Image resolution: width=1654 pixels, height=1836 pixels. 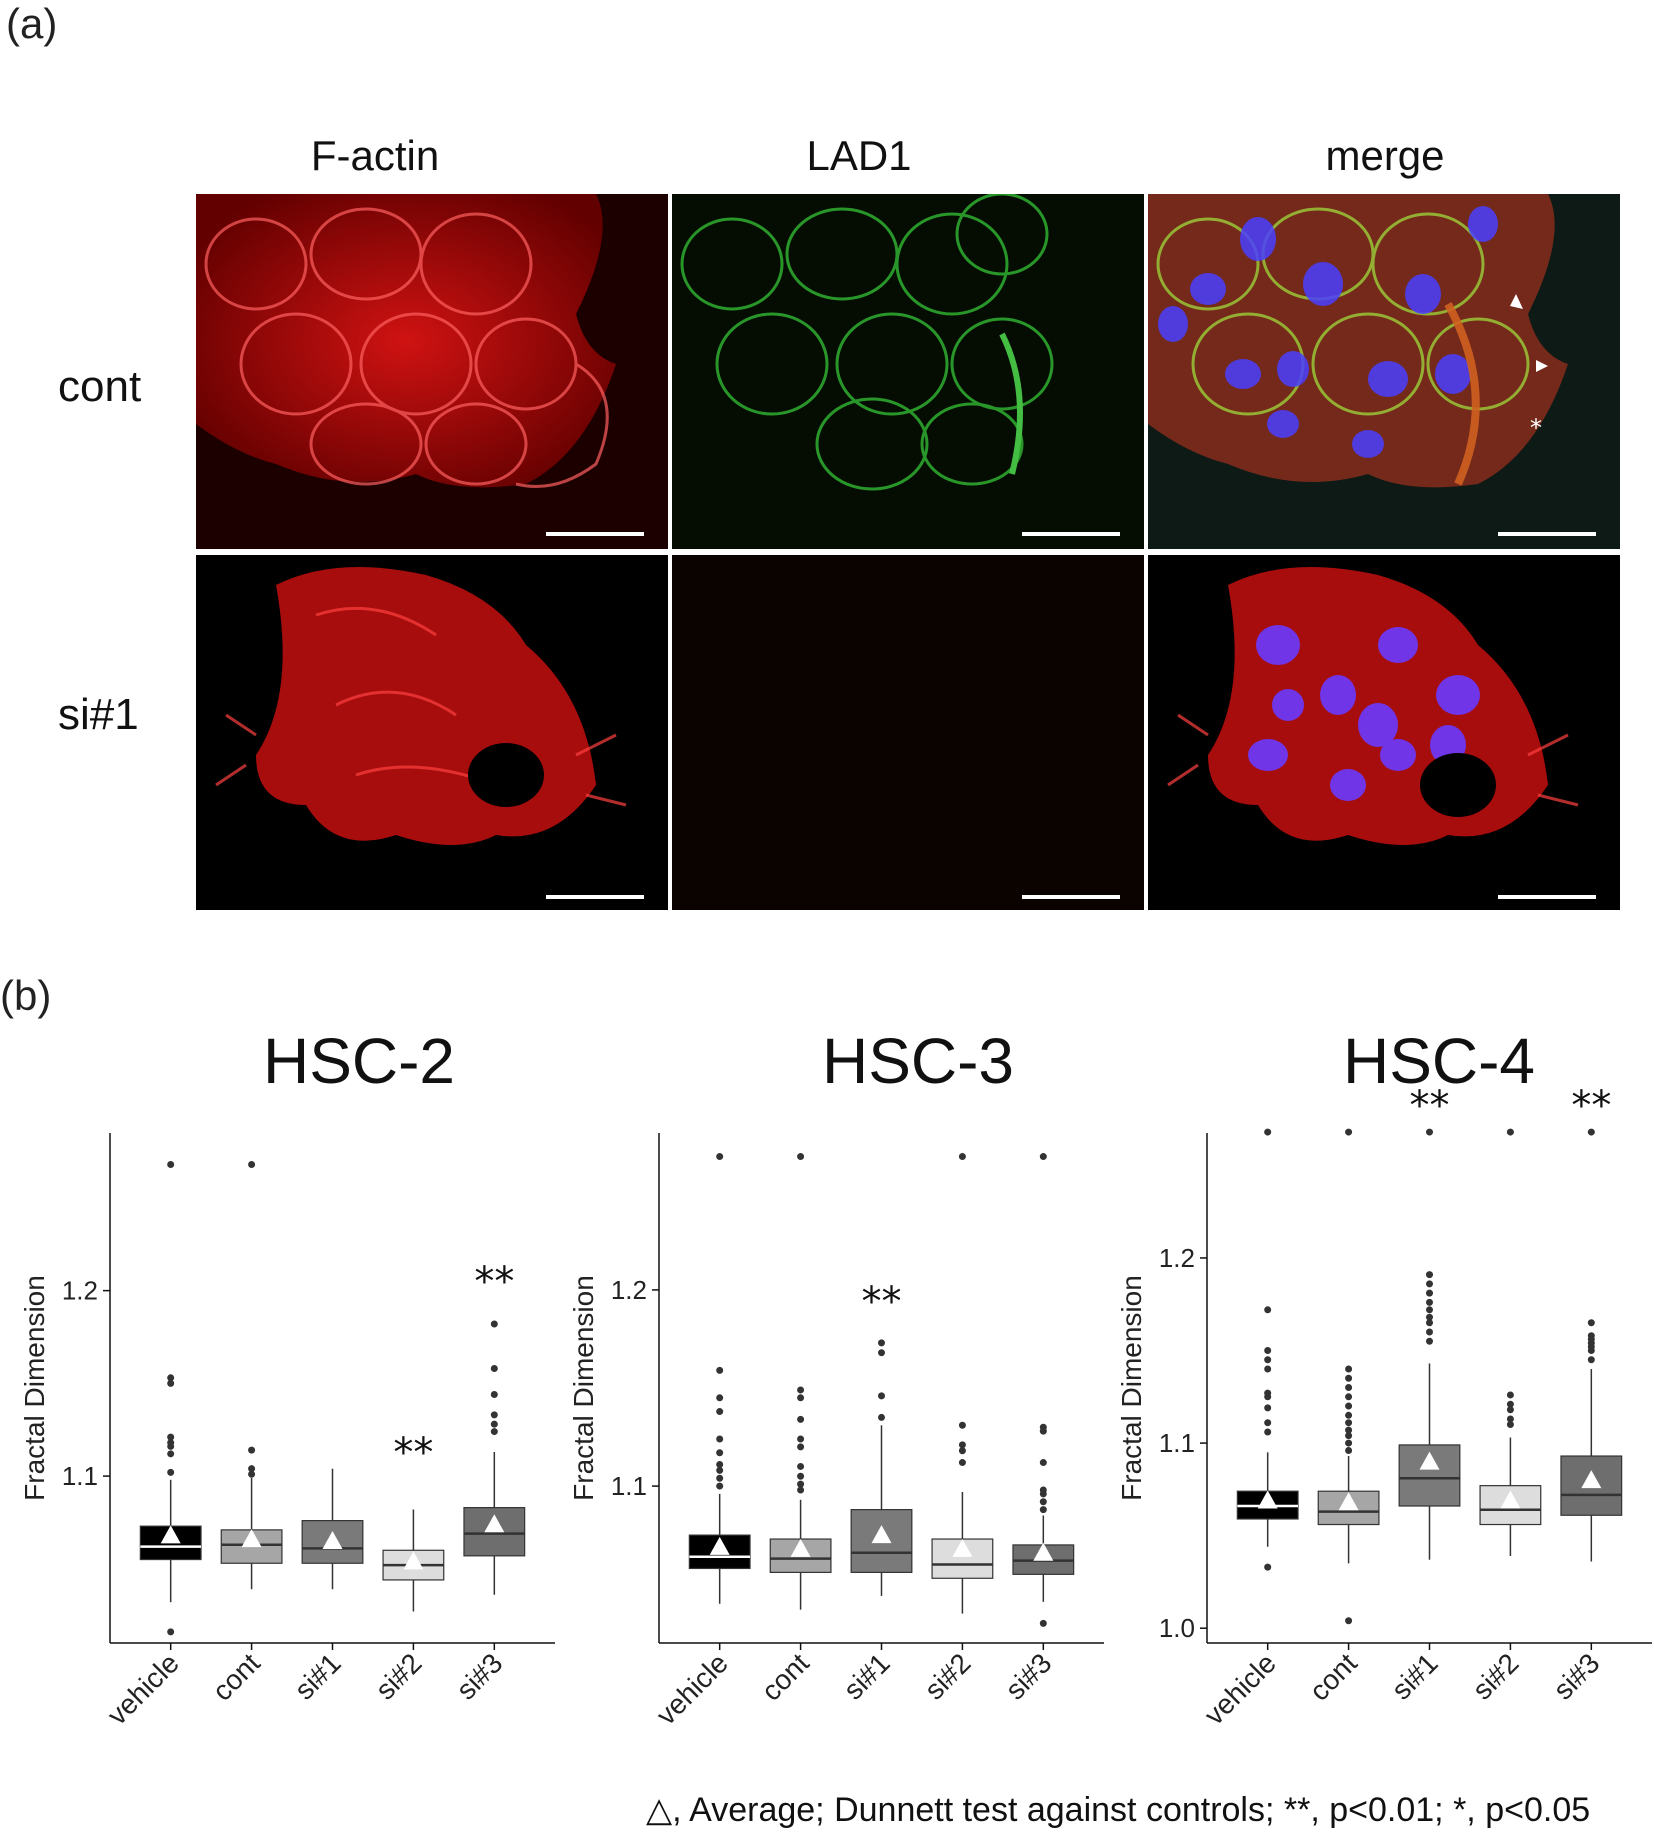 I want to click on column-header-merge: merge, so click(x=1385, y=155).